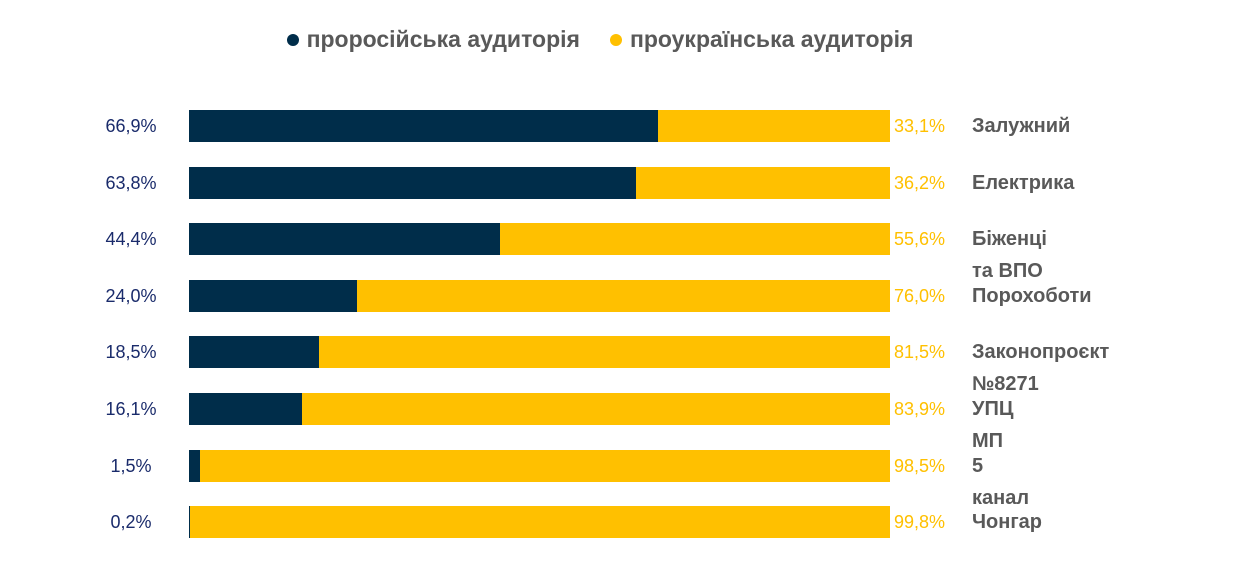 The width and height of the screenshot is (1250, 585). Describe the element at coordinates (920, 295) in the screenshot. I see `data-label-proukrainian: 76,0%` at that location.